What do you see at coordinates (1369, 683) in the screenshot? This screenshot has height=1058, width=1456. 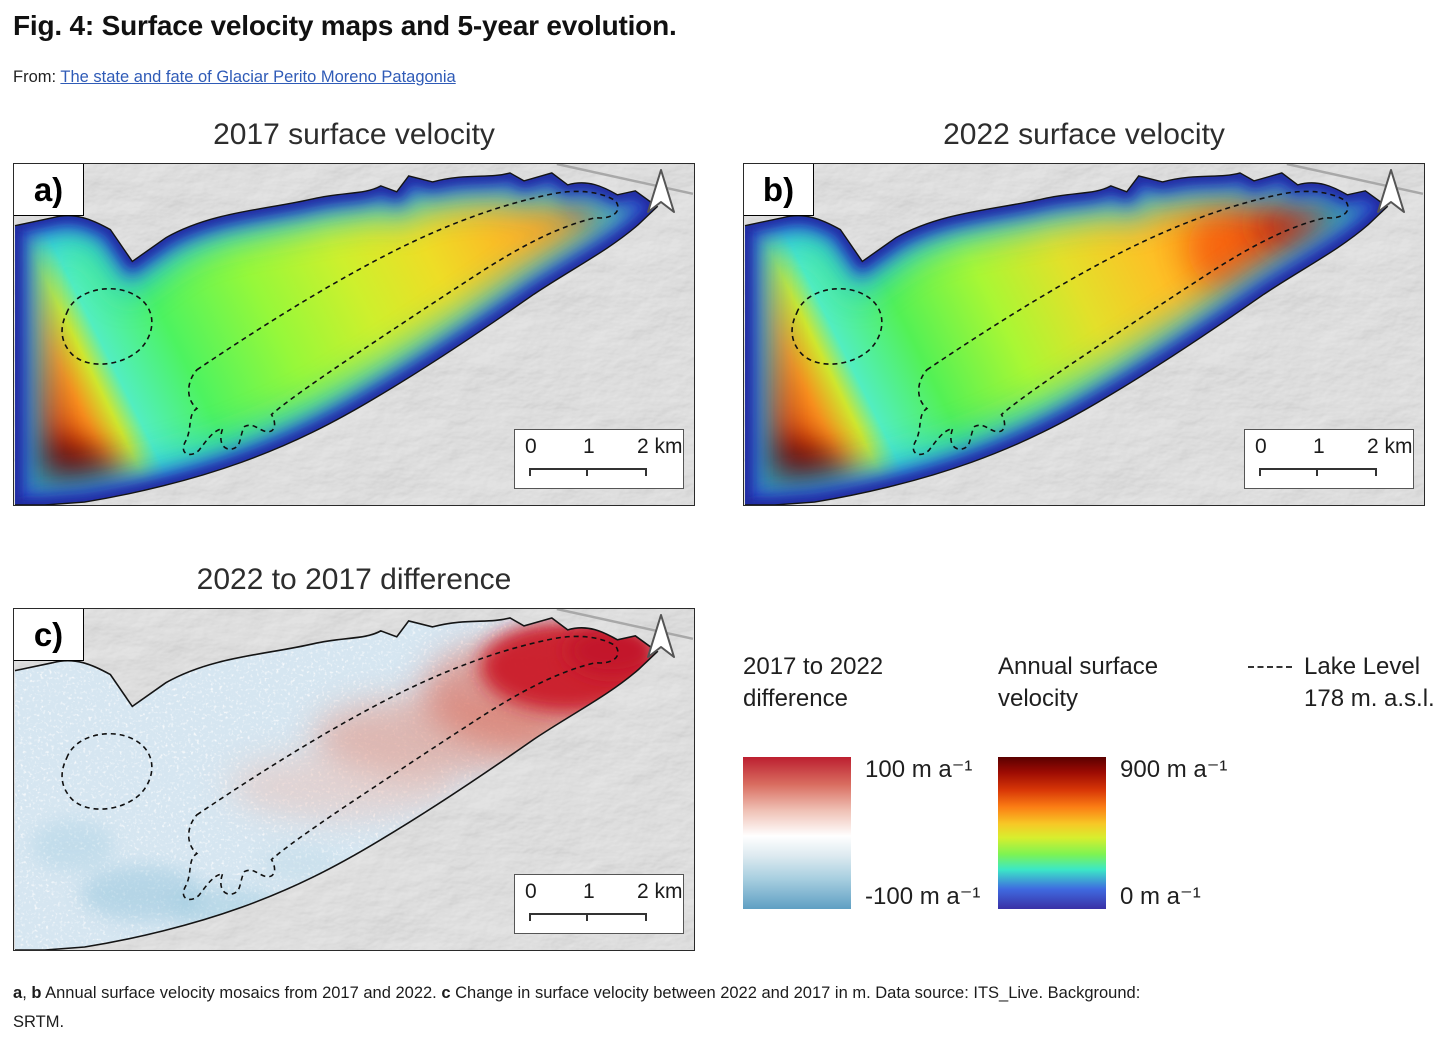 I see `lake-level-label: Lake Level 178 m. a.s.l.` at bounding box center [1369, 683].